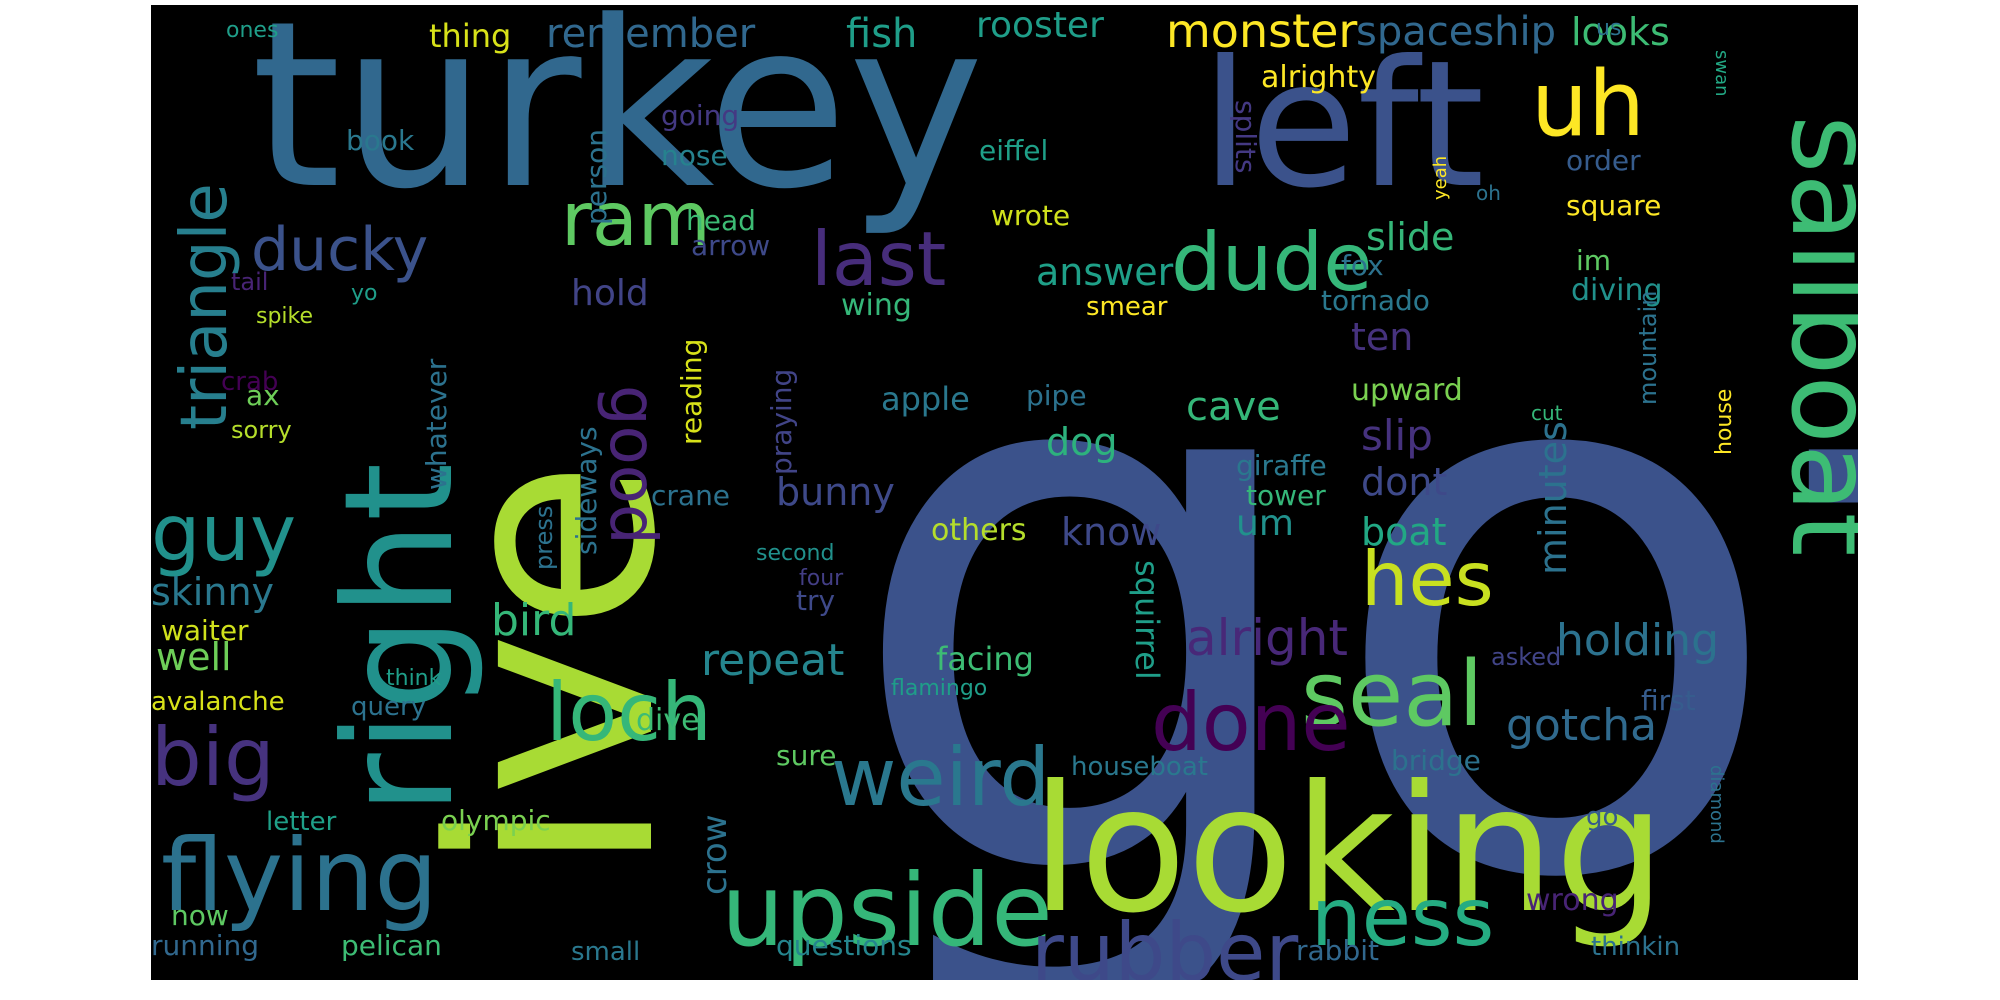 Image resolution: width=2000 pixels, height=1000 pixels. What do you see at coordinates (691, 392) in the screenshot?
I see `word-reading: reading` at bounding box center [691, 392].